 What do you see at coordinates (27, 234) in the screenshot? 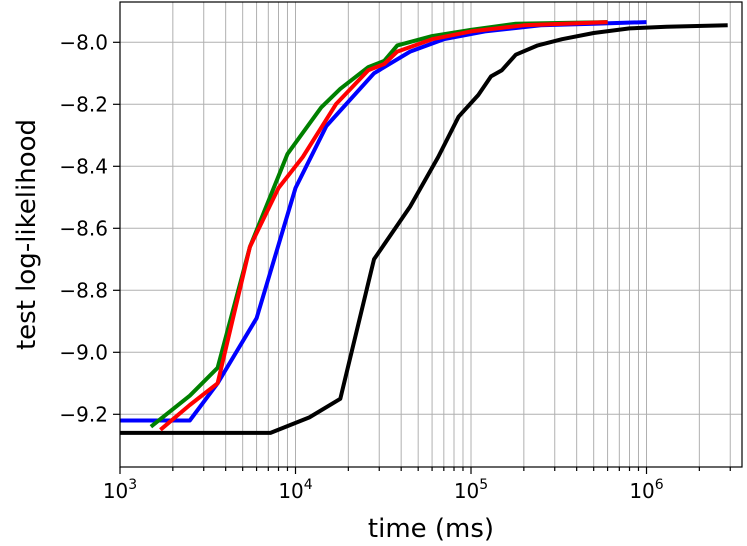
I see `y-axis-label: test log-likelihood` at bounding box center [27, 234].